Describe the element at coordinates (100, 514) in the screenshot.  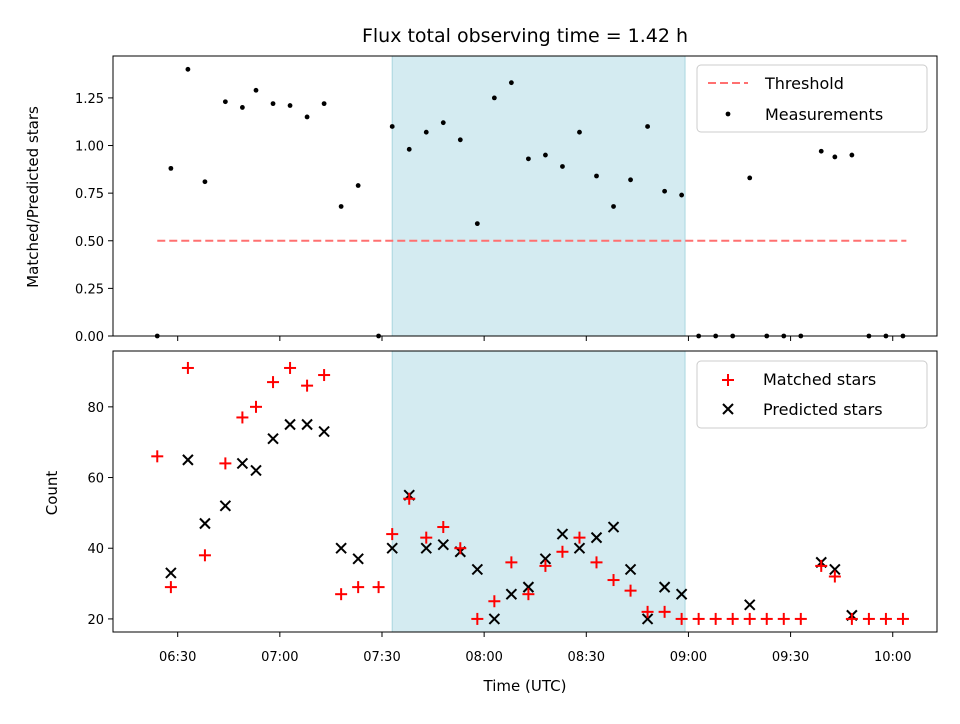
I see `bottom-y-ticks: 20 40 60 80` at that location.